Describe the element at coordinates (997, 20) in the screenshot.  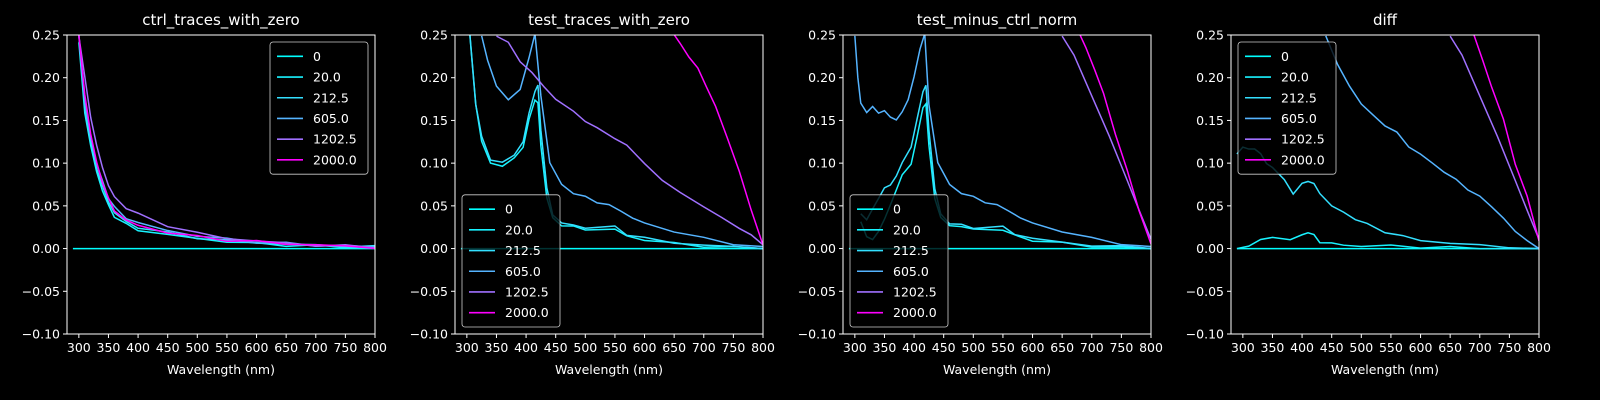
I see `chart-title: test_minus_ctrl_norm` at that location.